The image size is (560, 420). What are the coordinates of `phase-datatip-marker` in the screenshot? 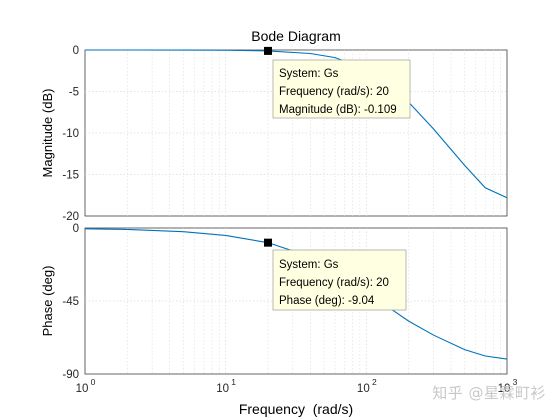 It's located at (268, 242).